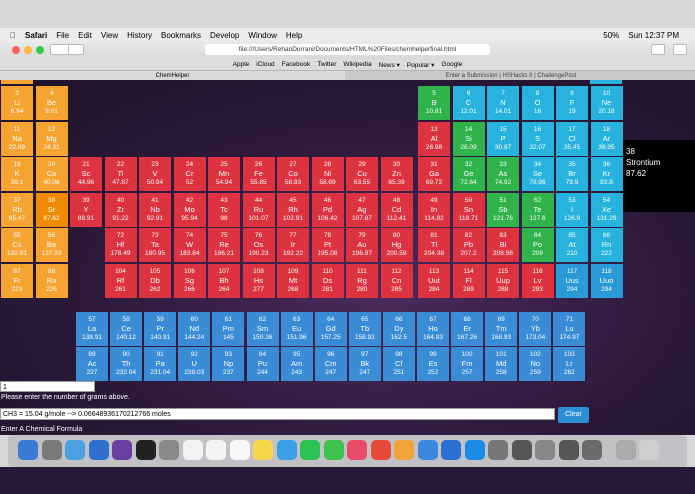  What do you see at coordinates (155, 174) in the screenshot?
I see `element-cell: 23 V 50.94` at bounding box center [155, 174].